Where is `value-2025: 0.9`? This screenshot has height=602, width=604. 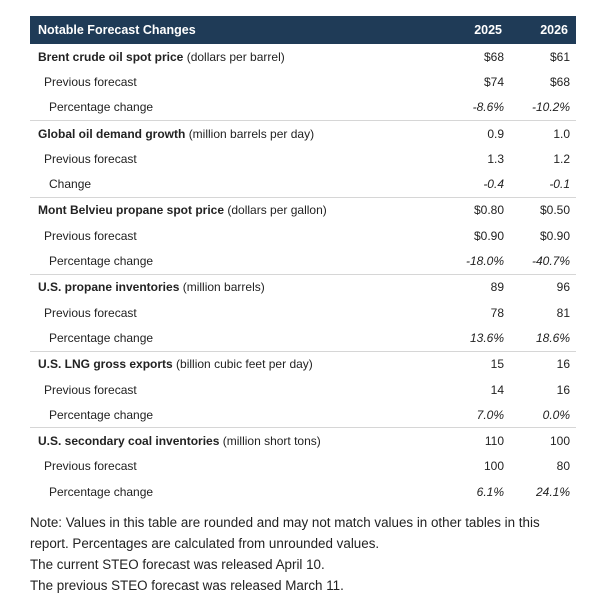 value-2025: 0.9 is located at coordinates (455, 133).